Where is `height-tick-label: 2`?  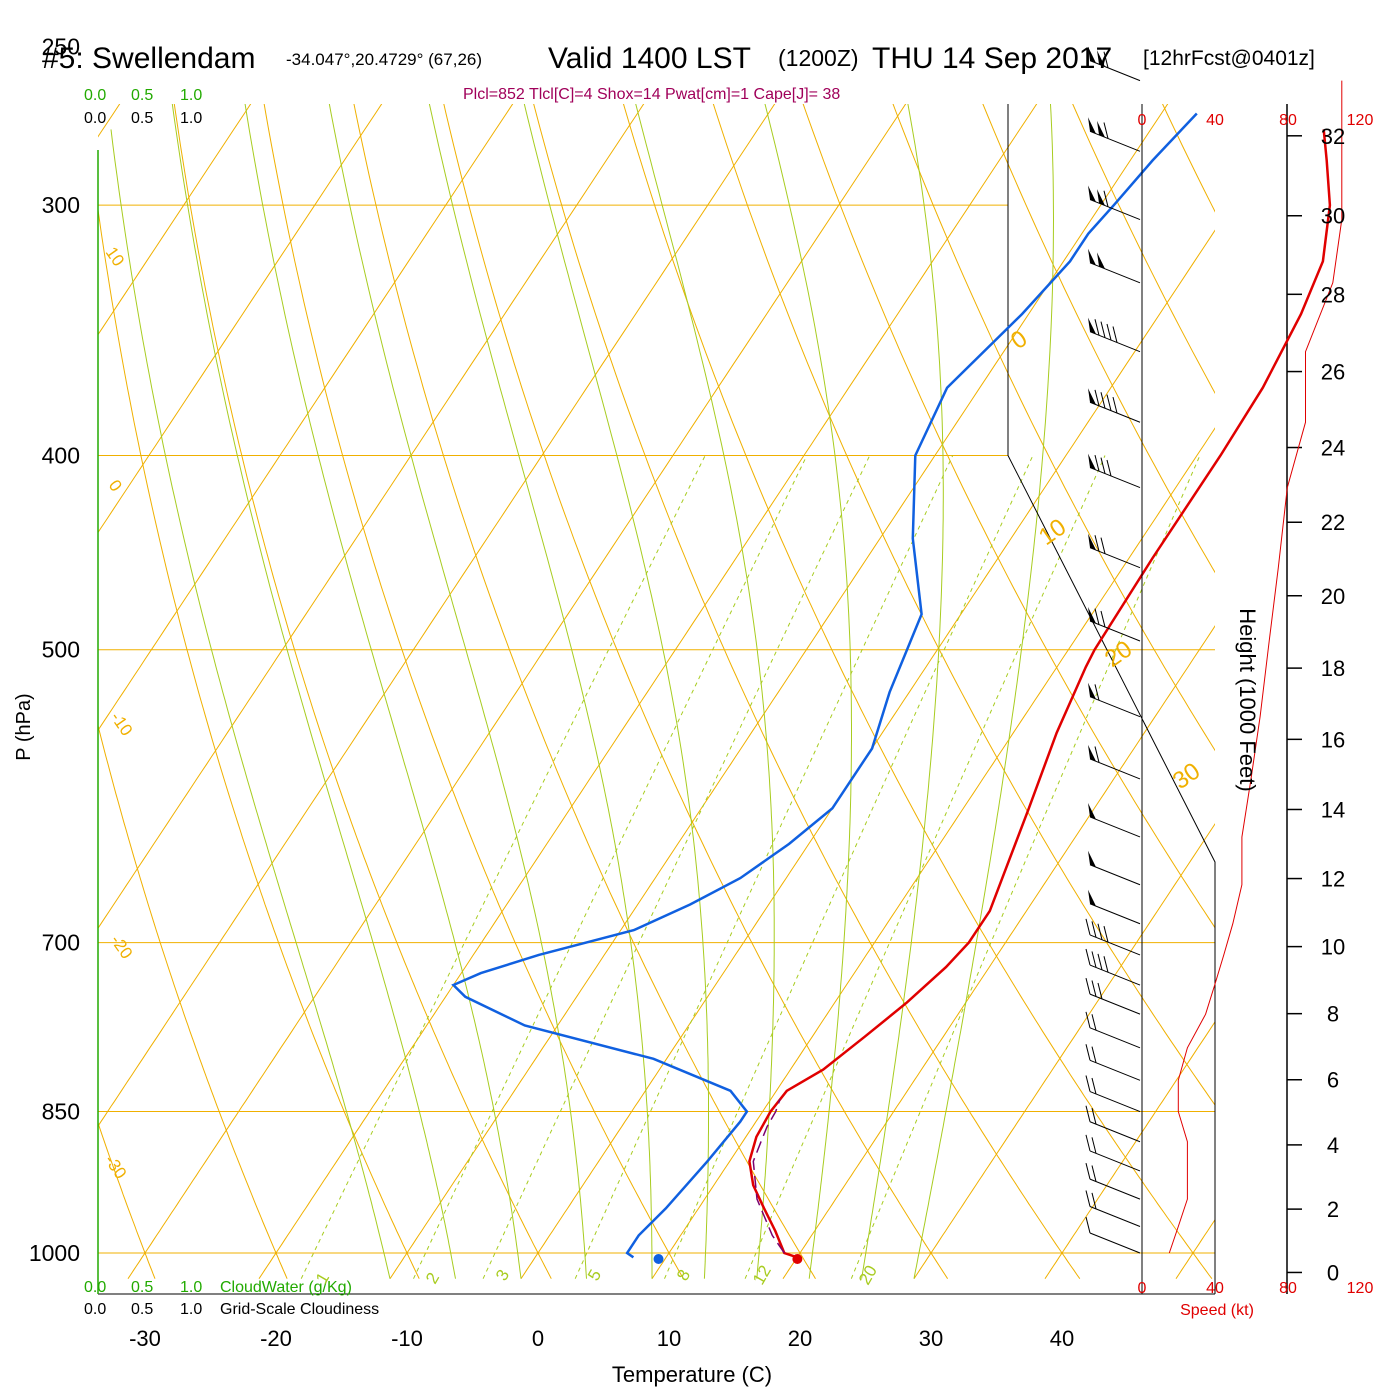
height-tick-label: 2 is located at coordinates (1333, 1209).